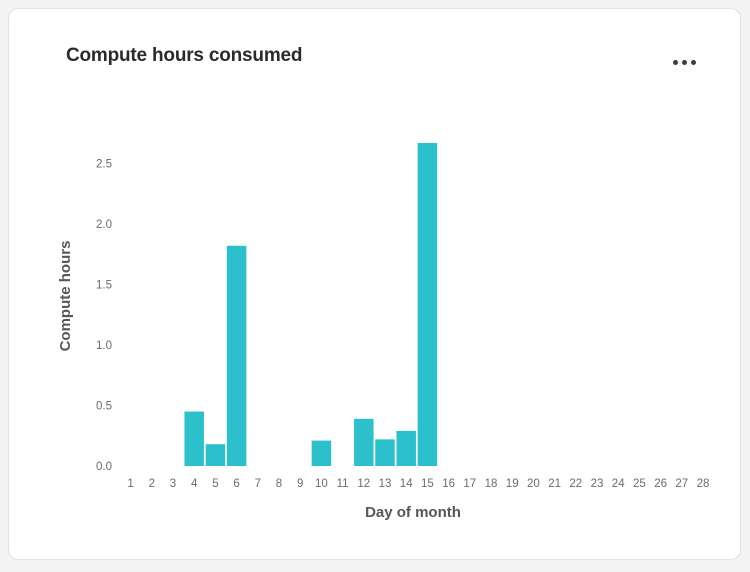 This screenshot has width=750, height=572. What do you see at coordinates (104, 165) in the screenshot?
I see `y-tick-label: 2.5` at bounding box center [104, 165].